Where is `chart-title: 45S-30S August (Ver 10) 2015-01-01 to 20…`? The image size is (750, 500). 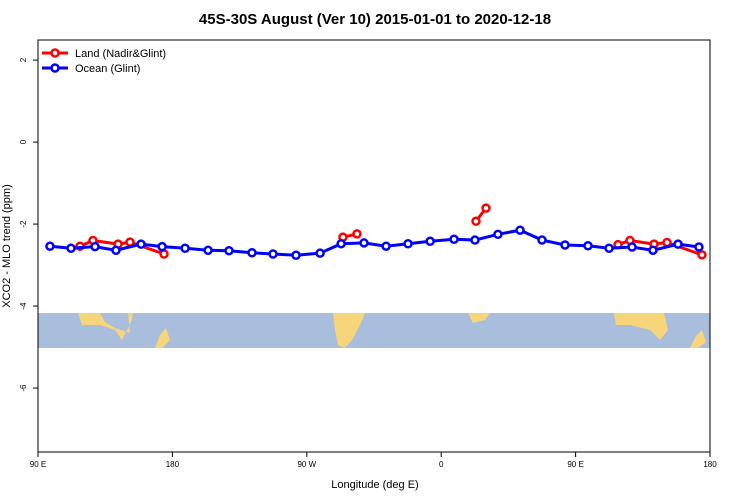 chart-title: 45S-30S August (Ver 10) 2015-01-01 to 20… is located at coordinates (375, 19).